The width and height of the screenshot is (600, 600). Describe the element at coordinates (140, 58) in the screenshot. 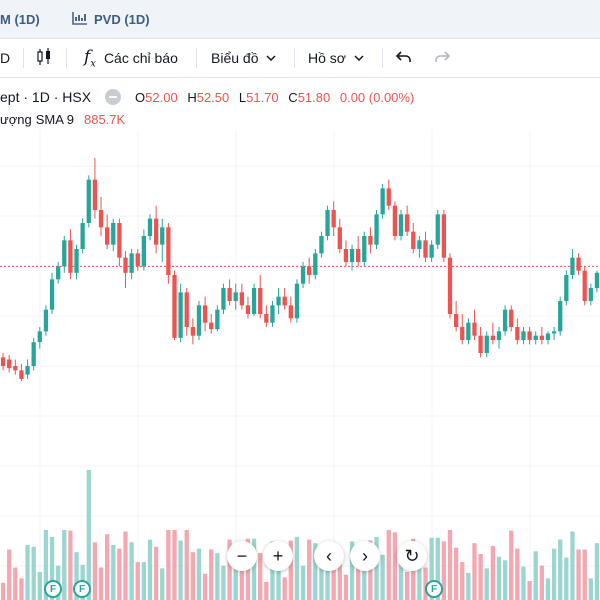

I see `indicators-label: Các chỉ báo` at that location.